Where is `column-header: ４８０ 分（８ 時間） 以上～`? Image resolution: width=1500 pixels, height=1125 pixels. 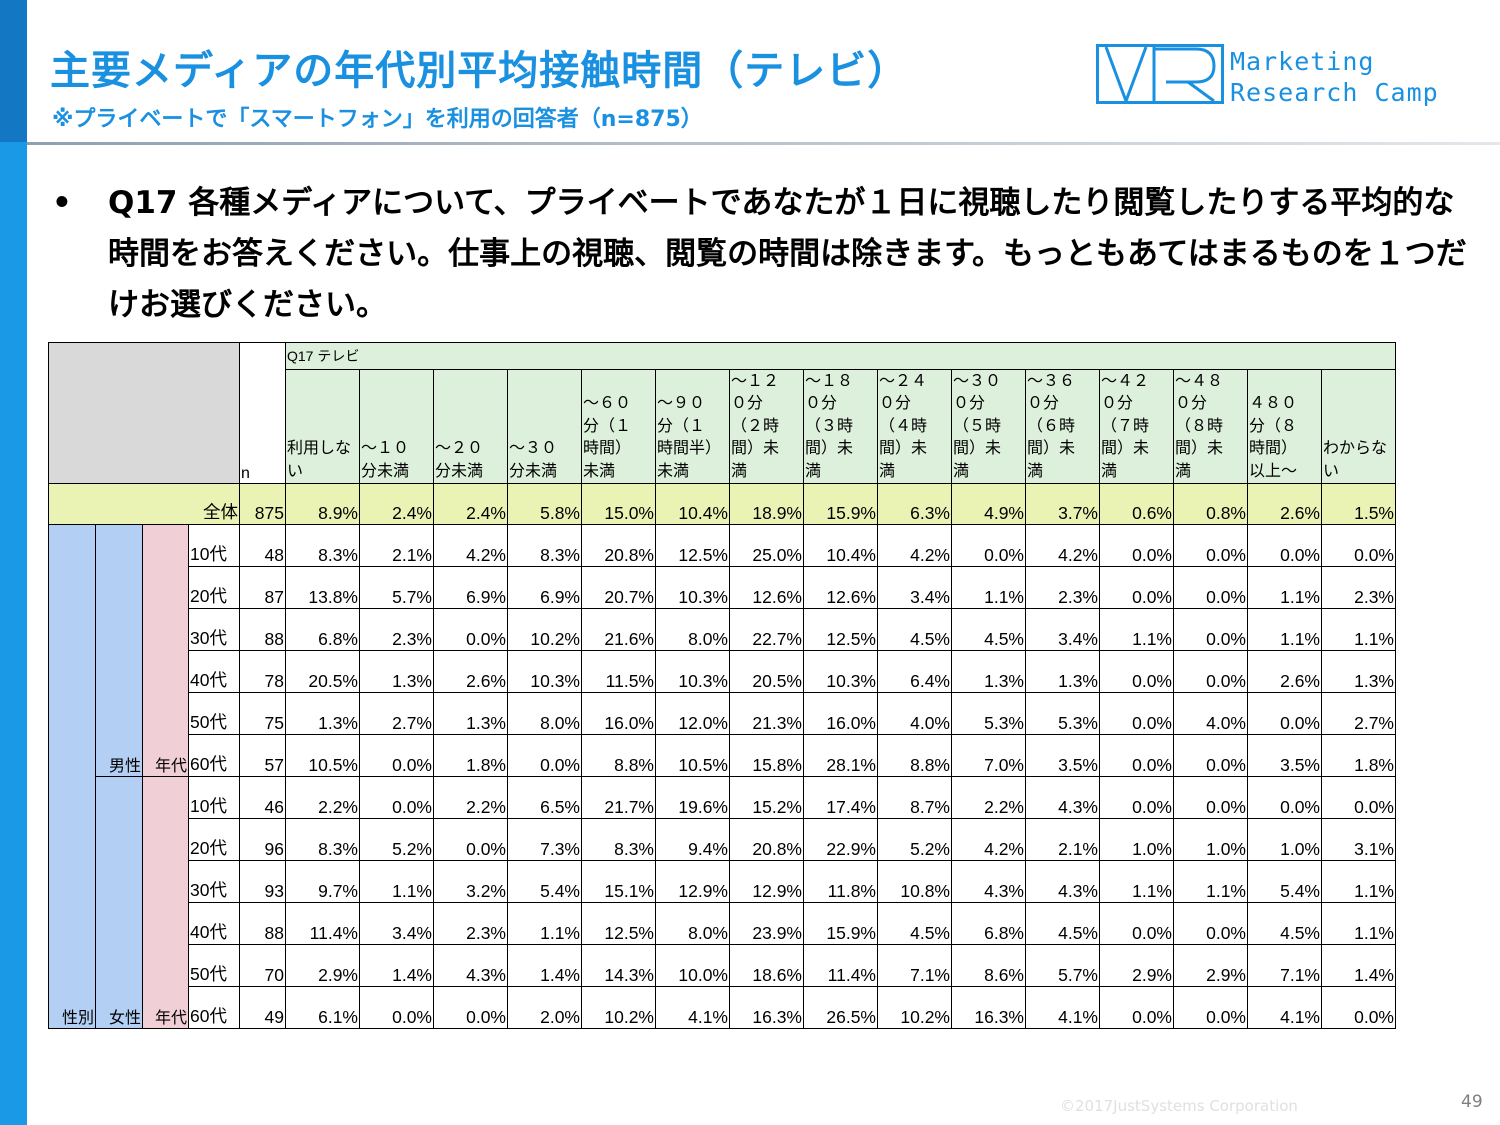 column-header: ４８０ 分（８ 時間） 以上～ is located at coordinates (1284, 426).